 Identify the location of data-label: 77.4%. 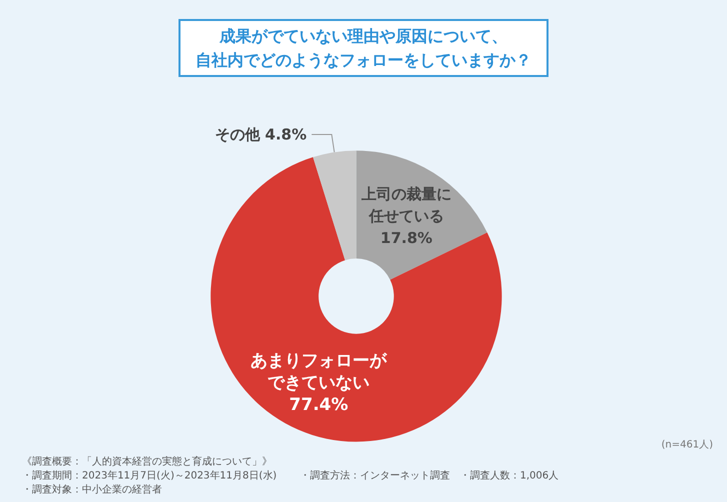
(318, 405).